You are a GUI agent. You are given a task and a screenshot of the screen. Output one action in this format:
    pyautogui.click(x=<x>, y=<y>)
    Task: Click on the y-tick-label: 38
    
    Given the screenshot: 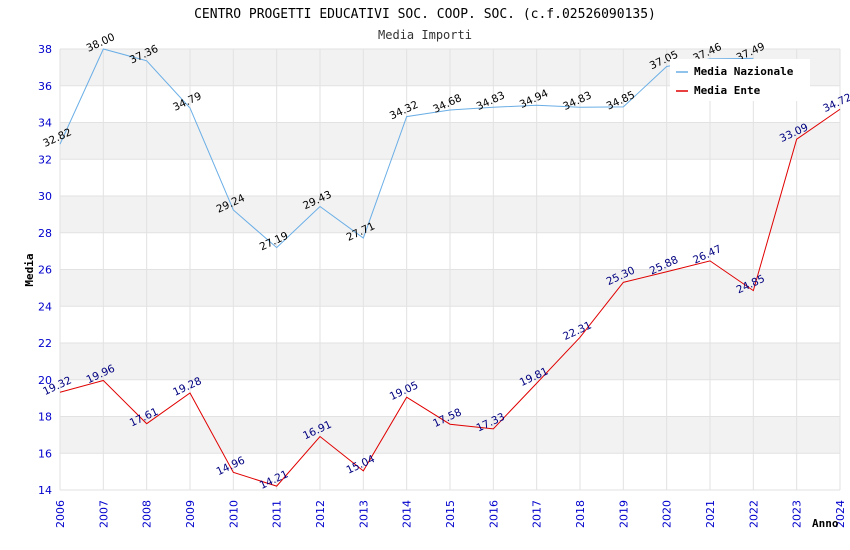 What is the action you would take?
    pyautogui.click(x=45, y=49)
    